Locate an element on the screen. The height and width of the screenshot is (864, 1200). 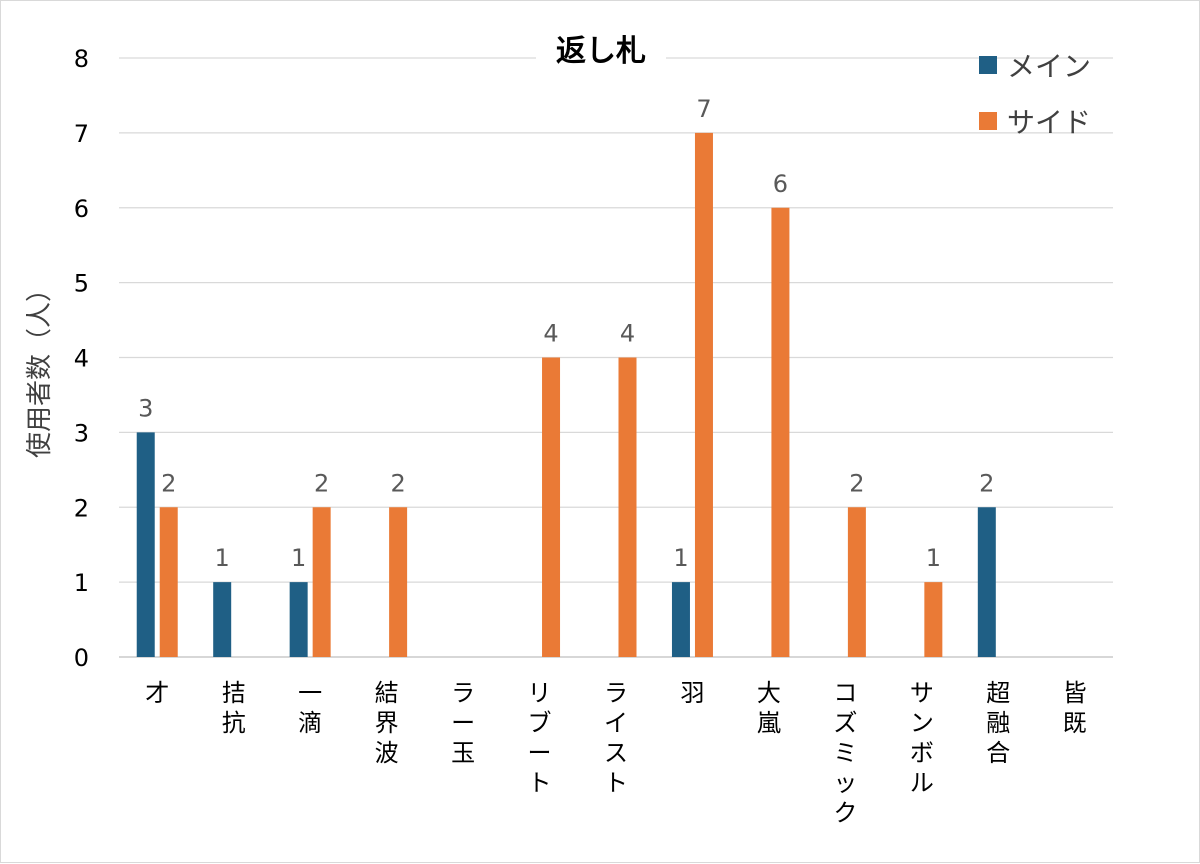
legend-label: メイン is located at coordinates (1049, 66).